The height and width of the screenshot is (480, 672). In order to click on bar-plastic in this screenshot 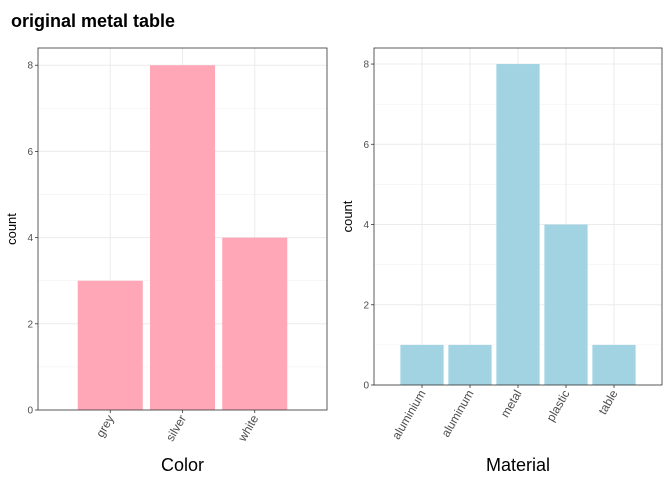, I will do `click(566, 304)`.